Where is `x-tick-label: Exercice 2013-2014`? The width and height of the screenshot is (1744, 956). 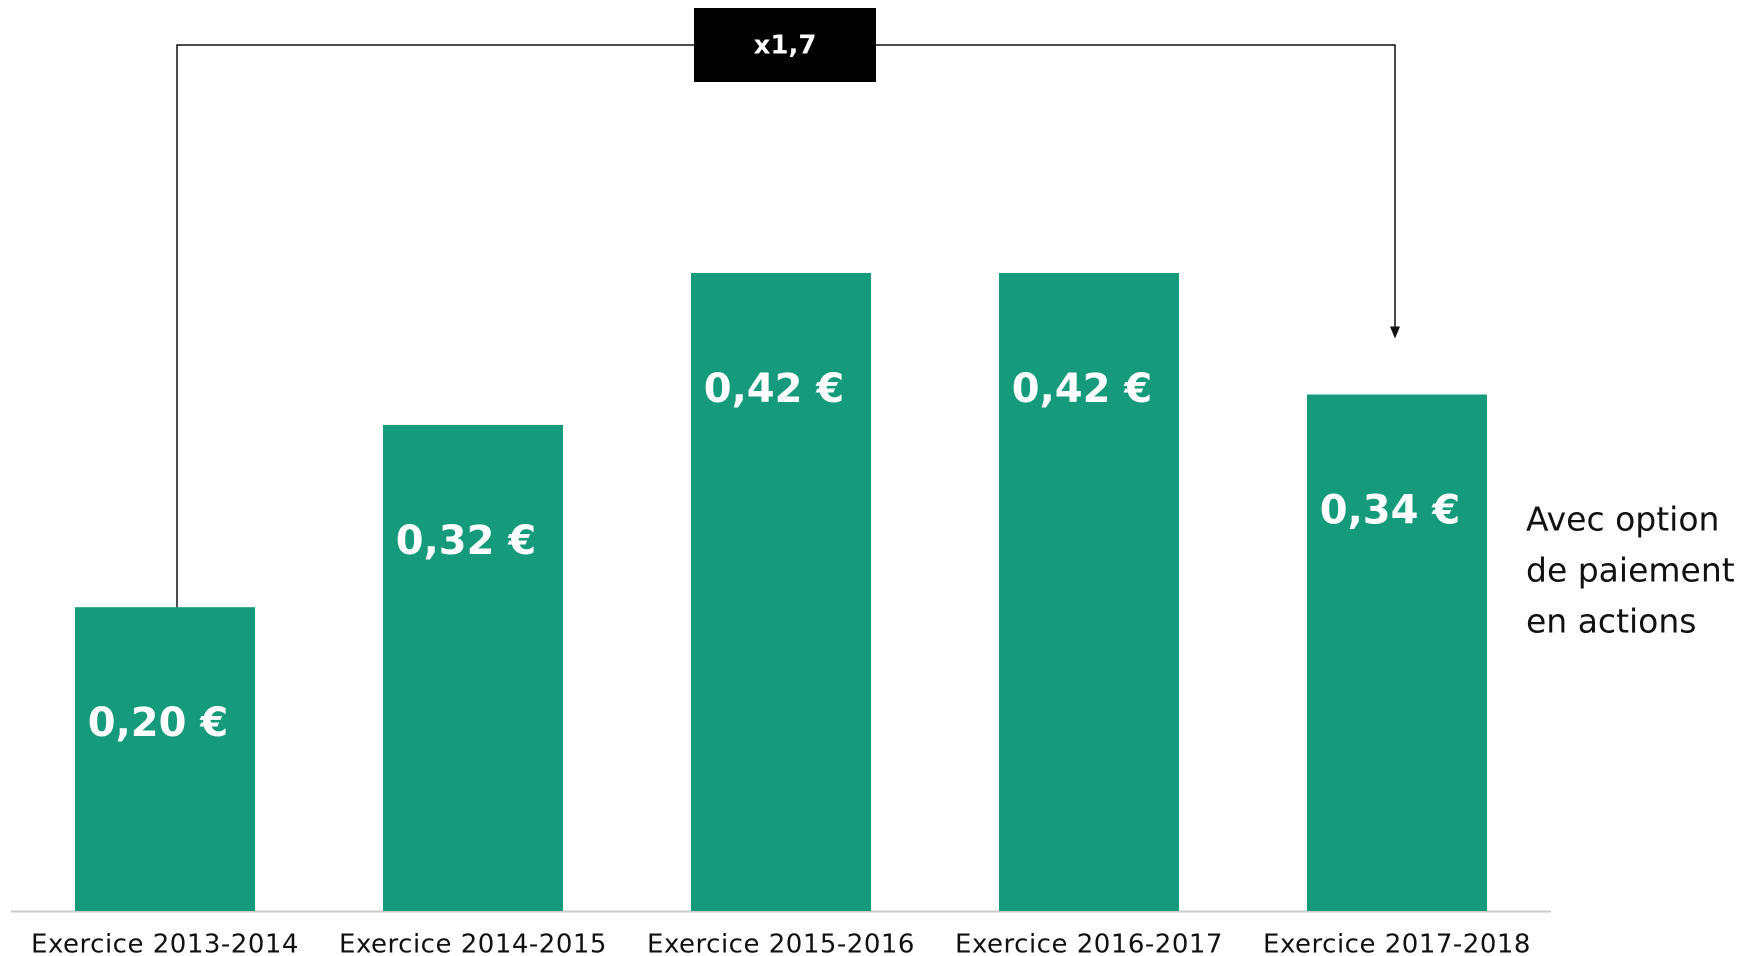
x-tick-label: Exercice 2013-2014 is located at coordinates (165, 943).